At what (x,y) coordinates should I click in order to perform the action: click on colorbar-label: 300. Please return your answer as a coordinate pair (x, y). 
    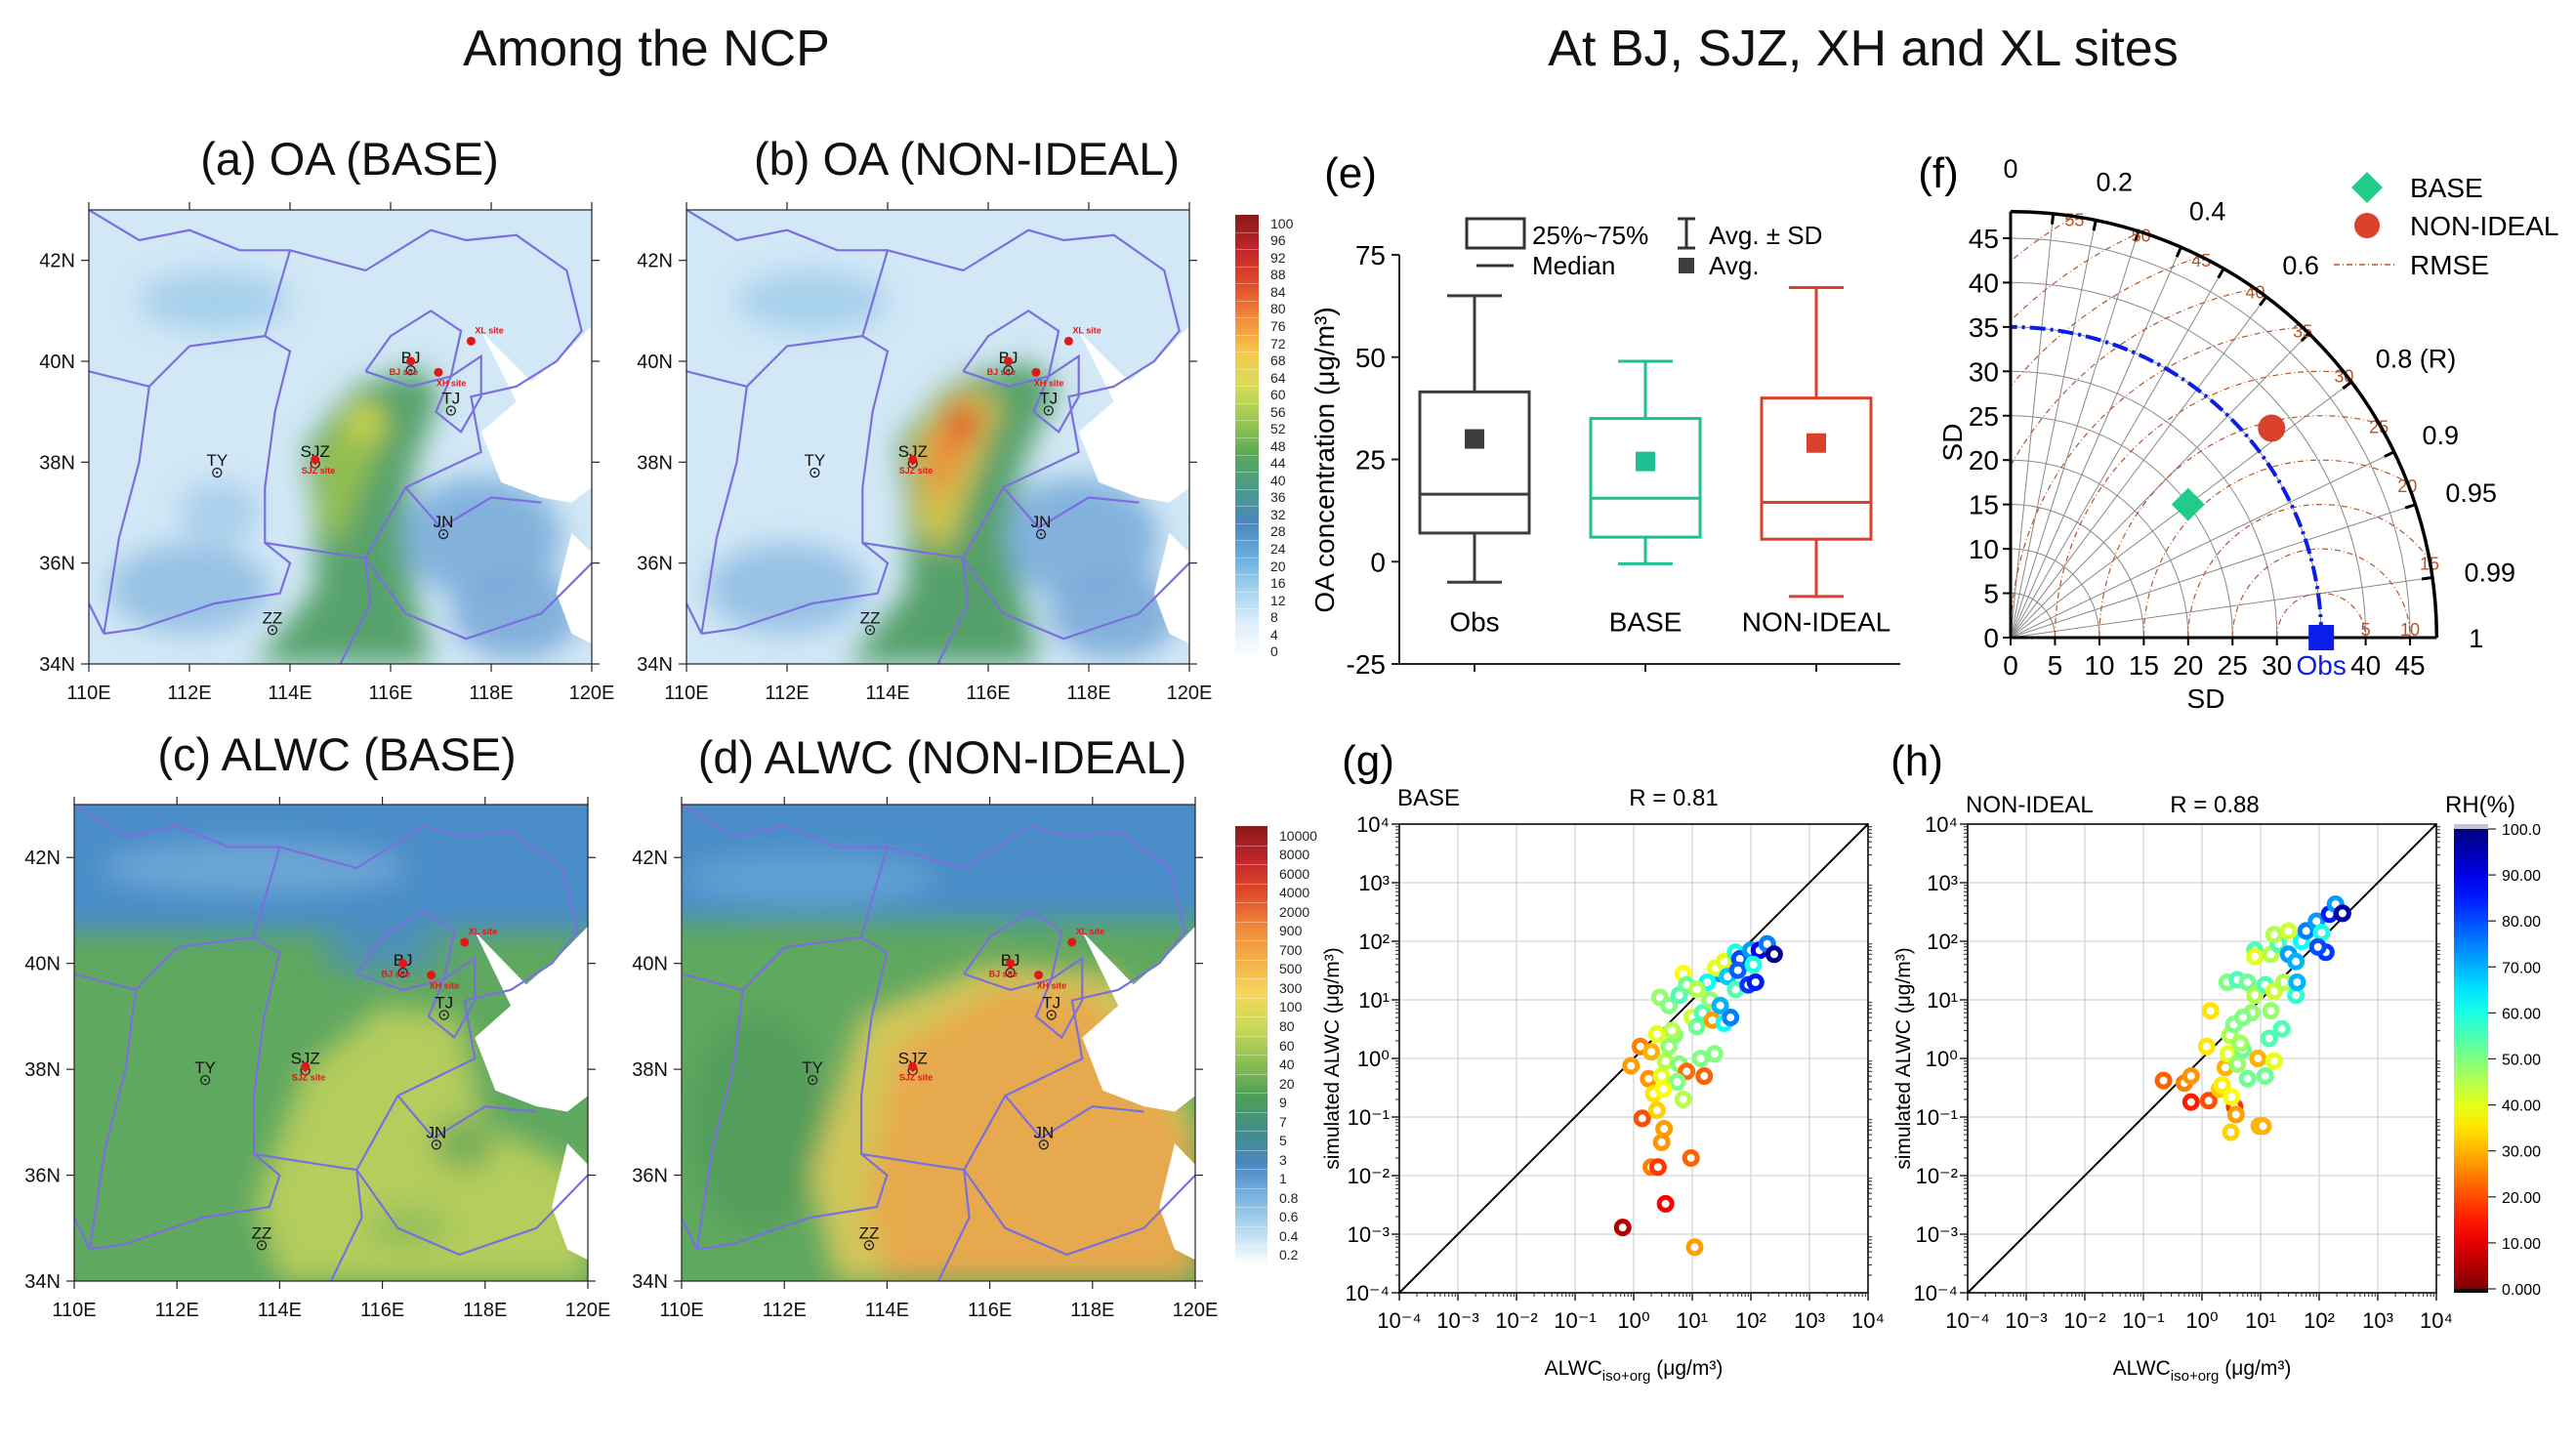
    Looking at the image, I should click on (1291, 988).